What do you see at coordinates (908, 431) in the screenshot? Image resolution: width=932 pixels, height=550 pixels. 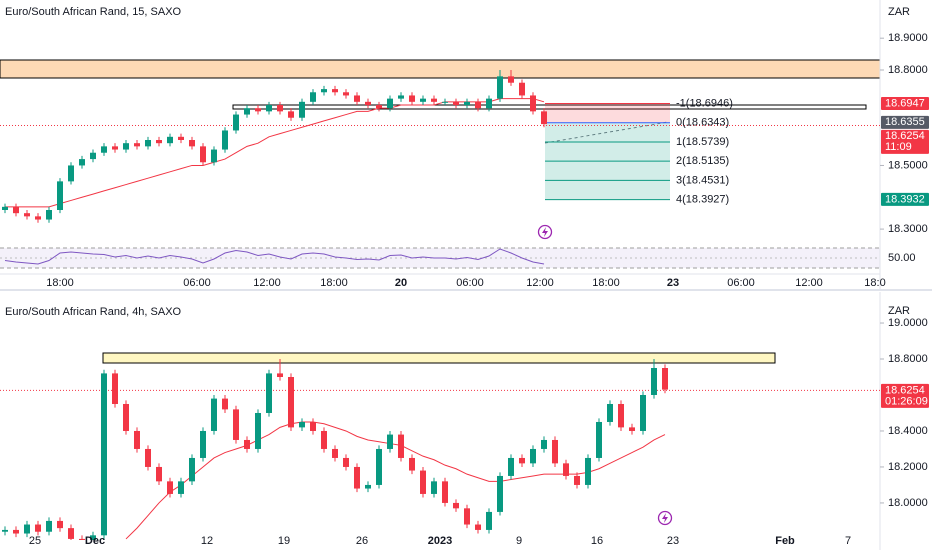 I see `y-tick-label: 18.4000` at bounding box center [908, 431].